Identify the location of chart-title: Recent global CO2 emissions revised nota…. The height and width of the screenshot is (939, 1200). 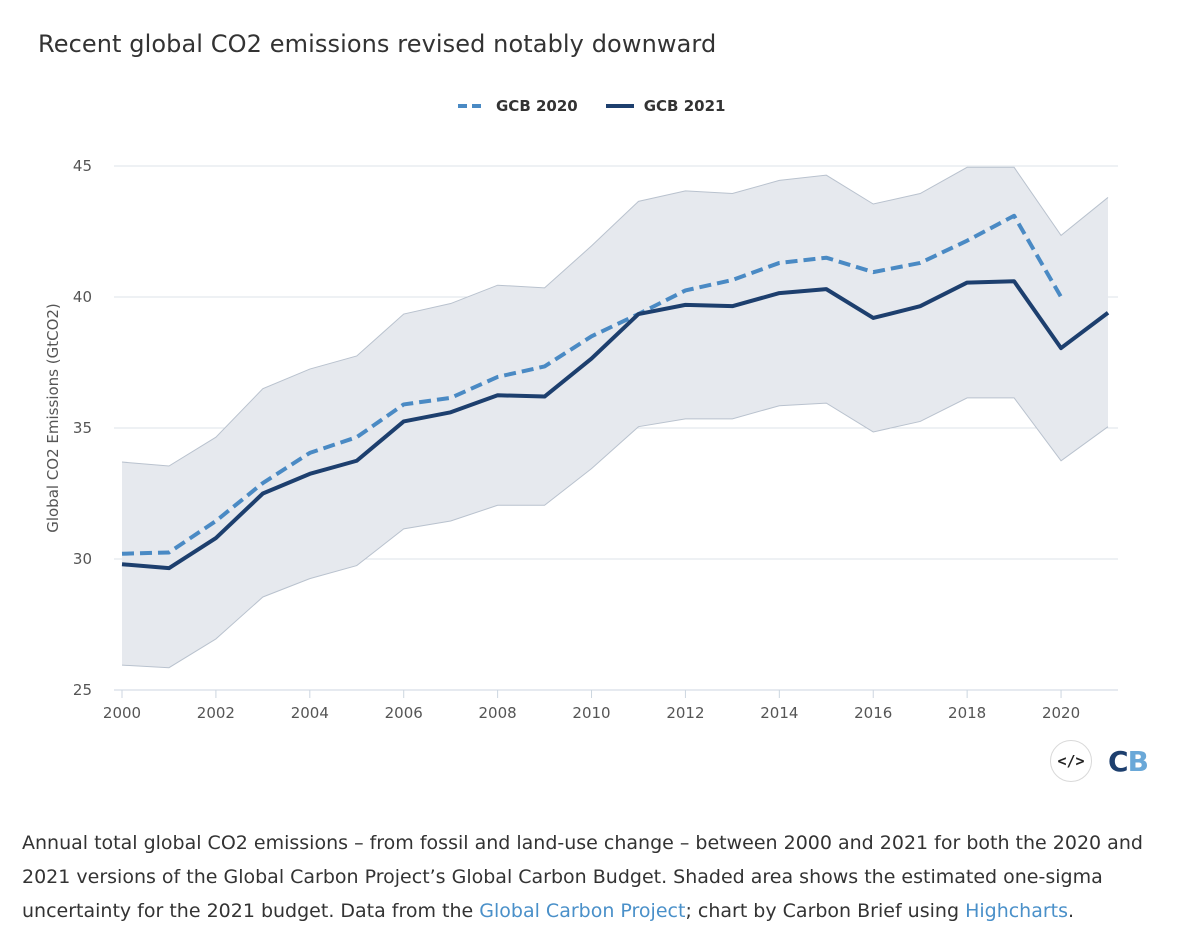
(377, 44).